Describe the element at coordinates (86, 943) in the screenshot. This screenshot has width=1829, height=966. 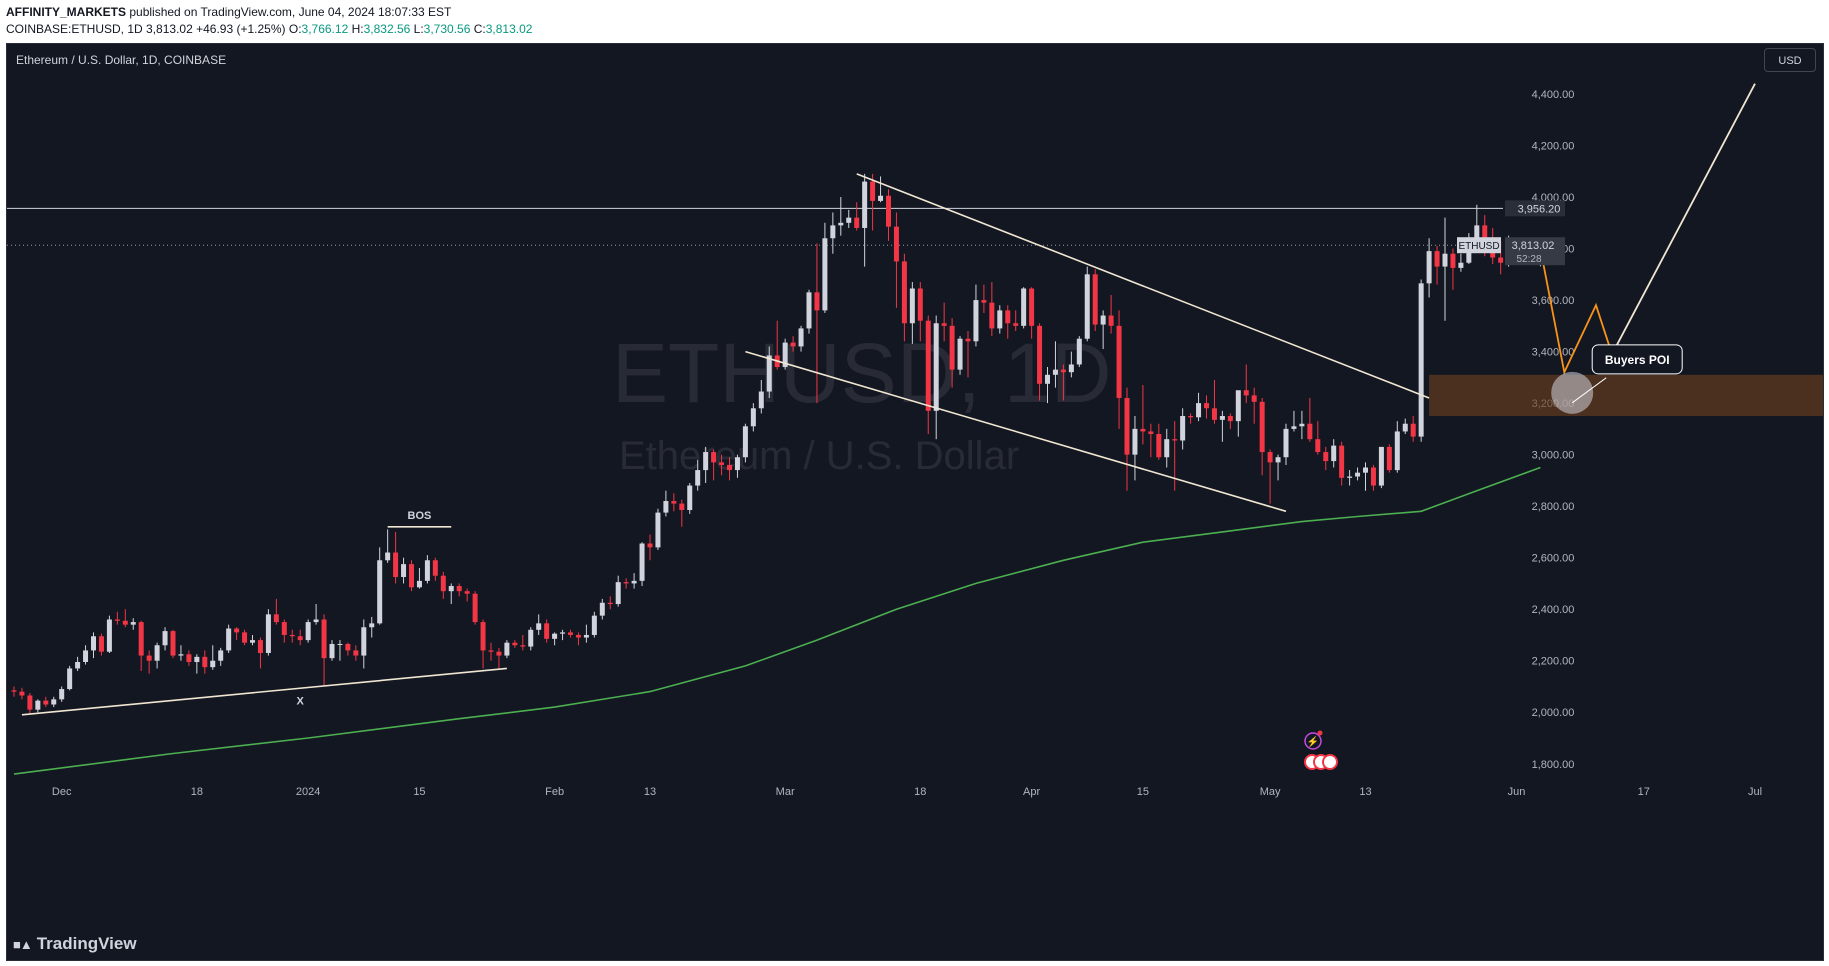
I see `brand-name: TradingView` at that location.